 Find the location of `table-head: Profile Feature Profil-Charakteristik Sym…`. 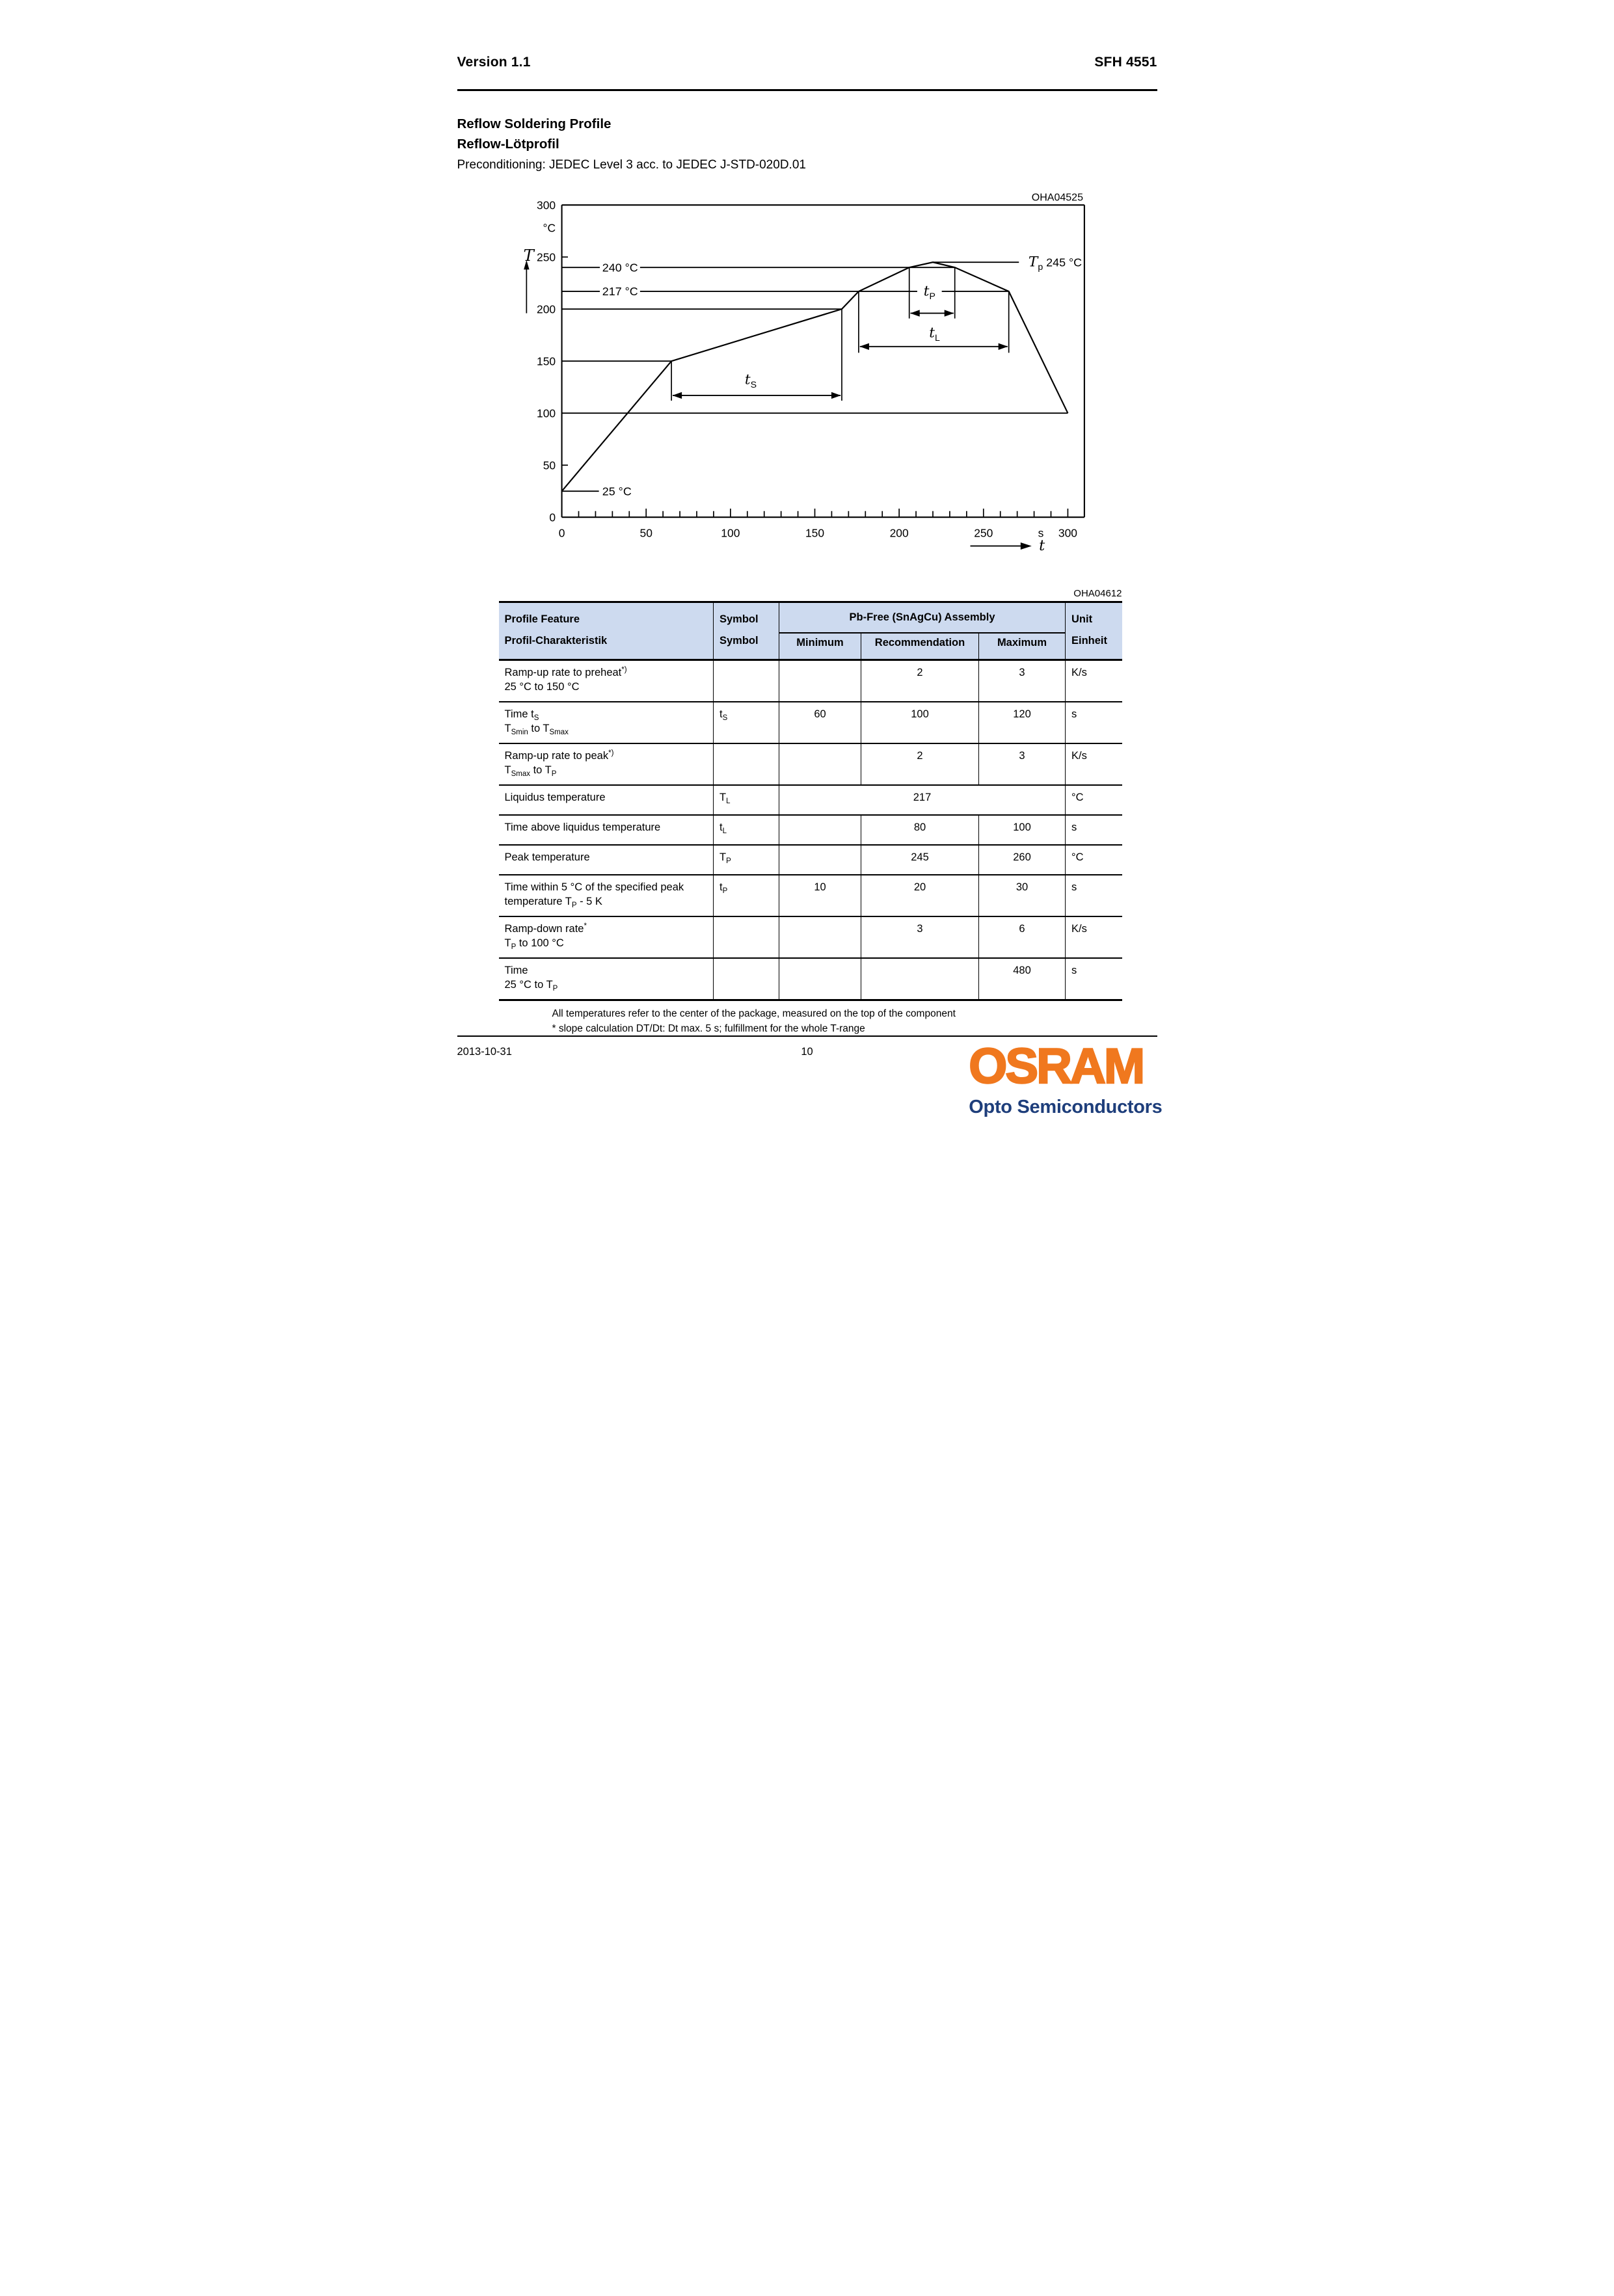

table-head: Profile Feature Profil-Charakteristik Sym… is located at coordinates (810, 631).